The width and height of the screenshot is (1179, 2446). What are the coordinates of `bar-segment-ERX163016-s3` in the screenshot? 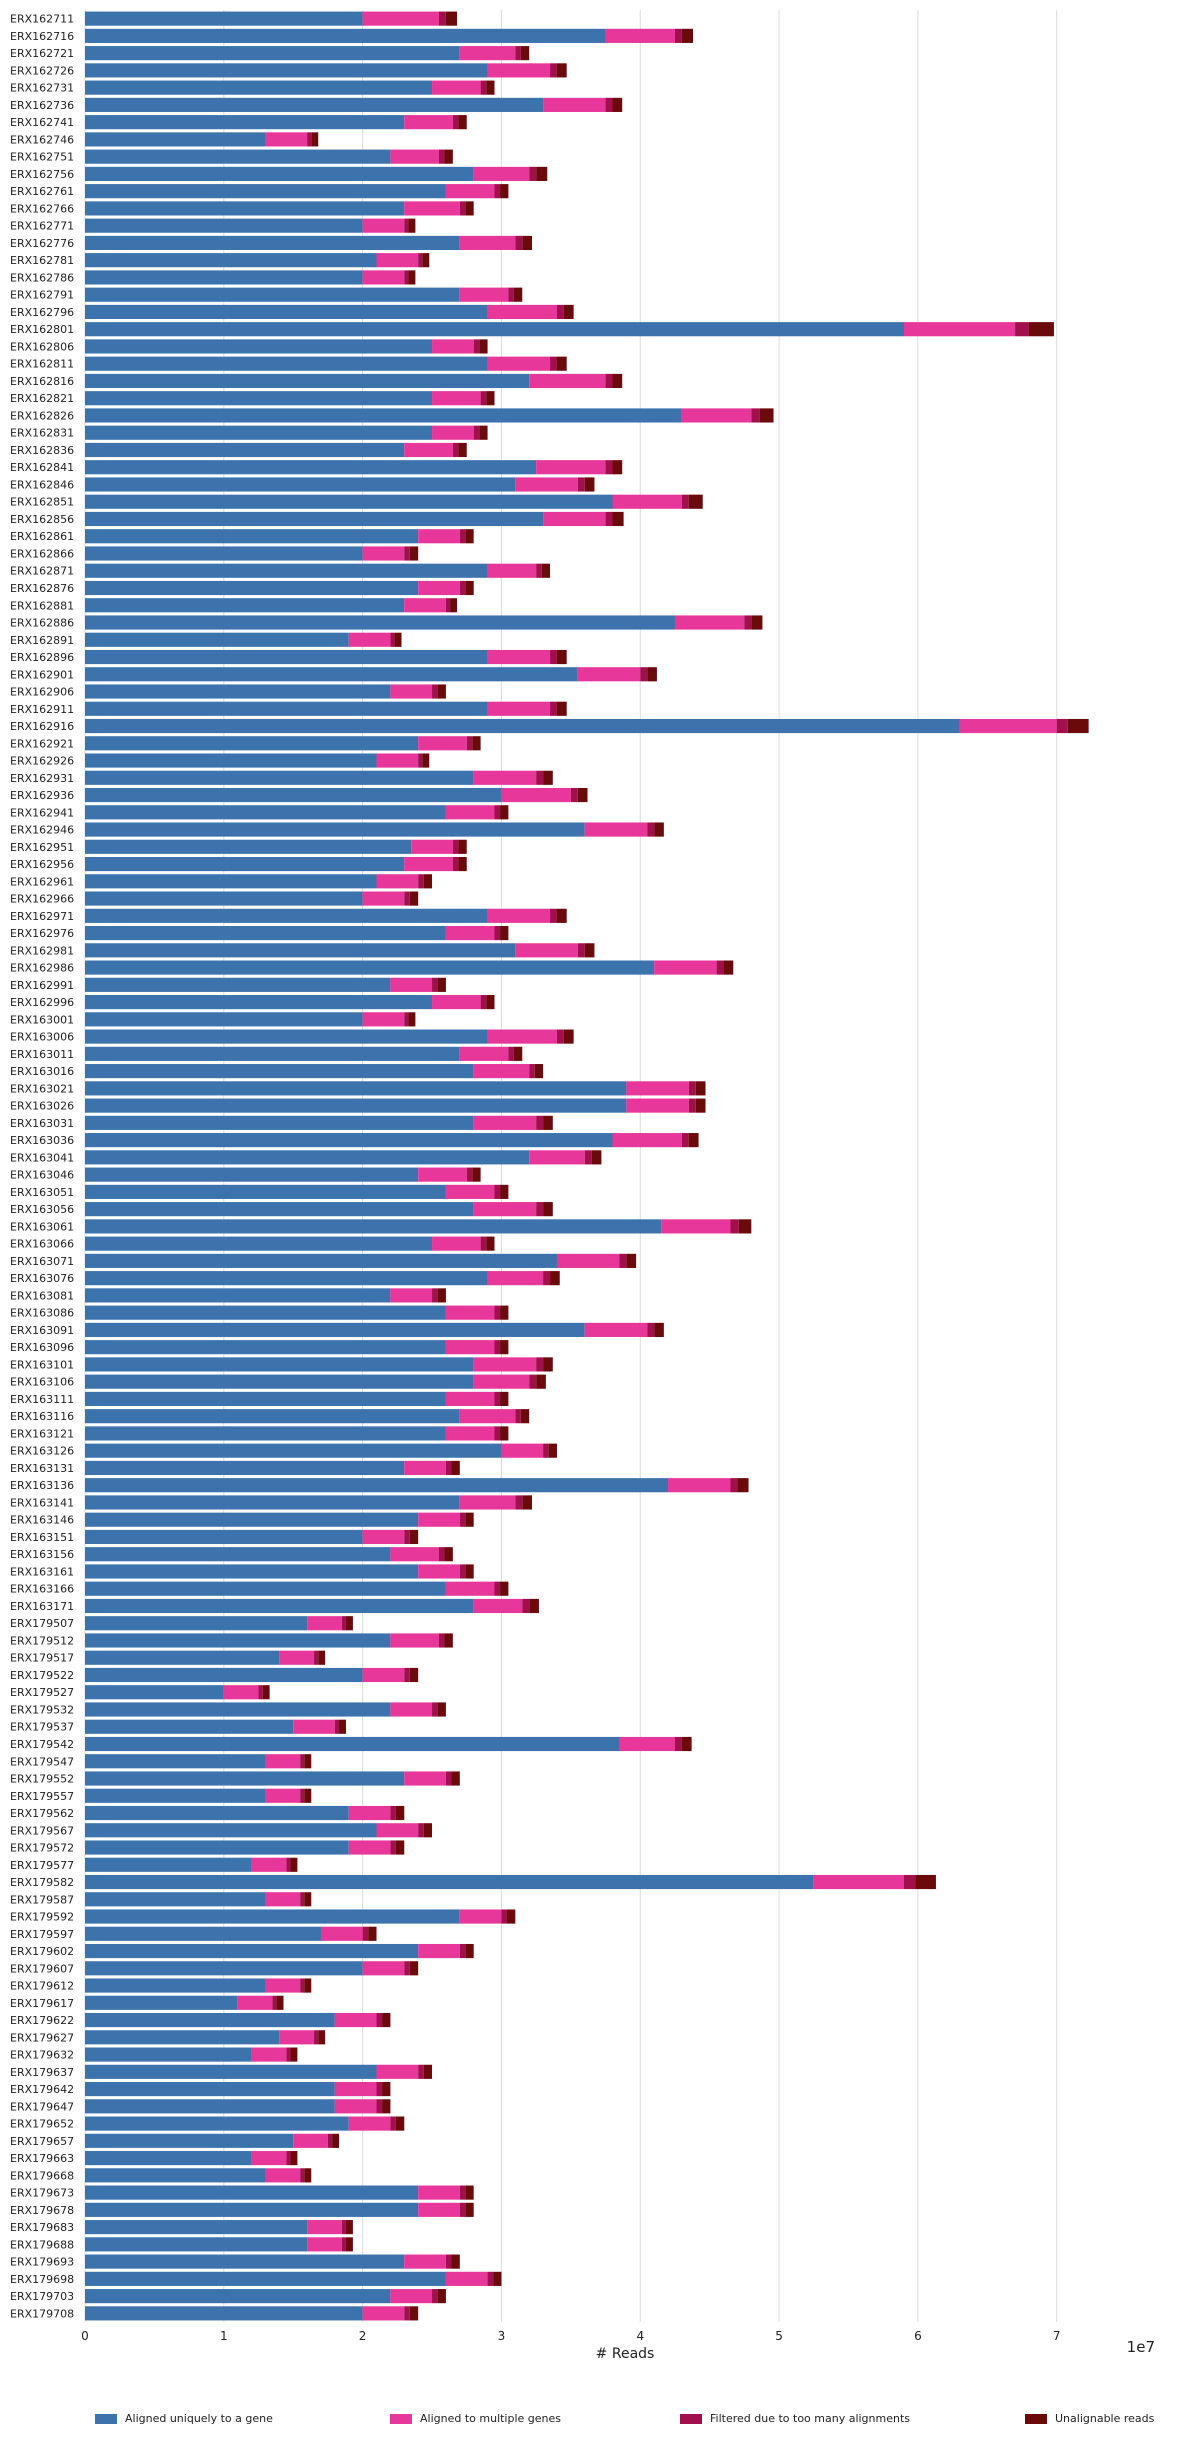 It's located at (539, 1071).